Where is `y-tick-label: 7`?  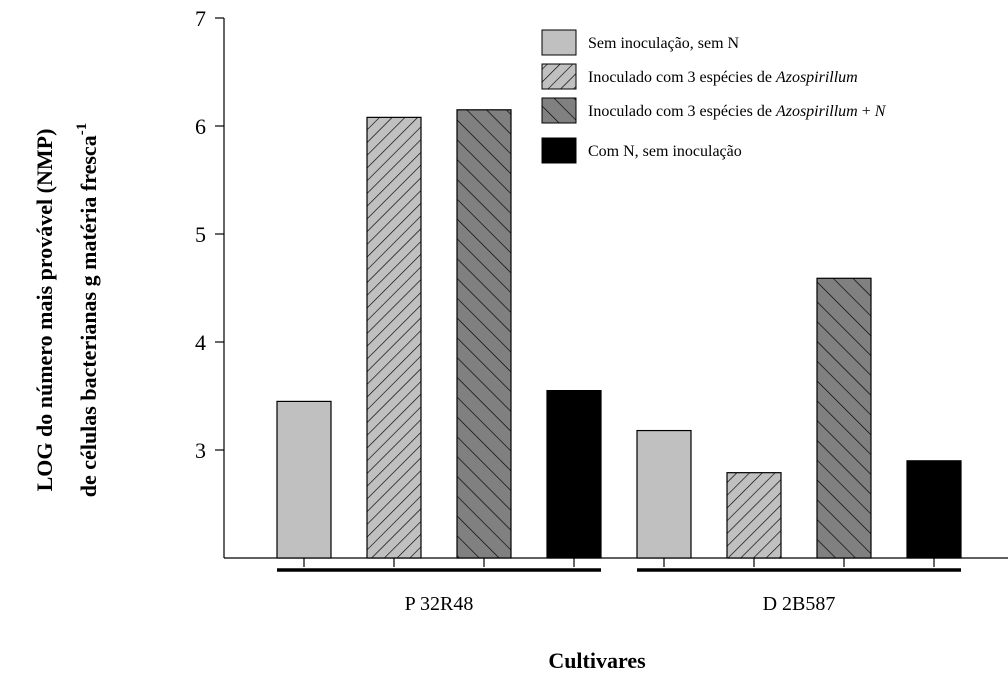
y-tick-label: 7 is located at coordinates (200, 18).